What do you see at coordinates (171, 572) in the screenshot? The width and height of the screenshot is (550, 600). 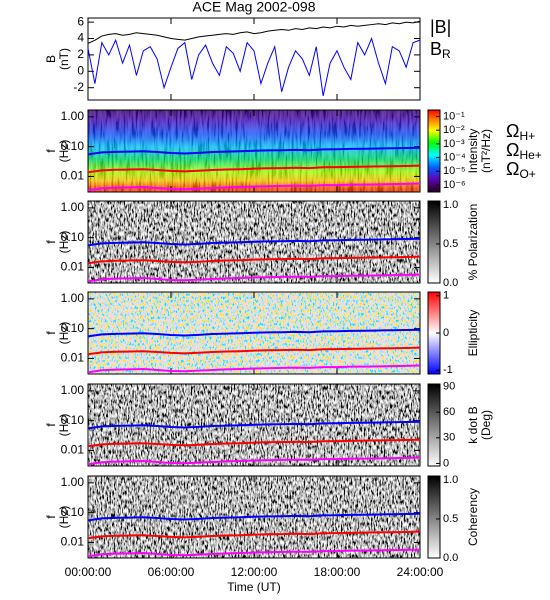 I see `x-tick-label: 06:00:00` at bounding box center [171, 572].